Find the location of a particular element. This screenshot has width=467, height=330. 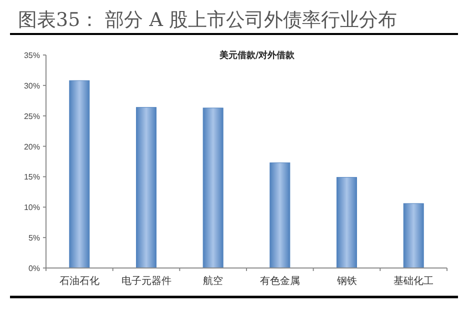

y-tick-label: 25% is located at coordinates (32, 116).